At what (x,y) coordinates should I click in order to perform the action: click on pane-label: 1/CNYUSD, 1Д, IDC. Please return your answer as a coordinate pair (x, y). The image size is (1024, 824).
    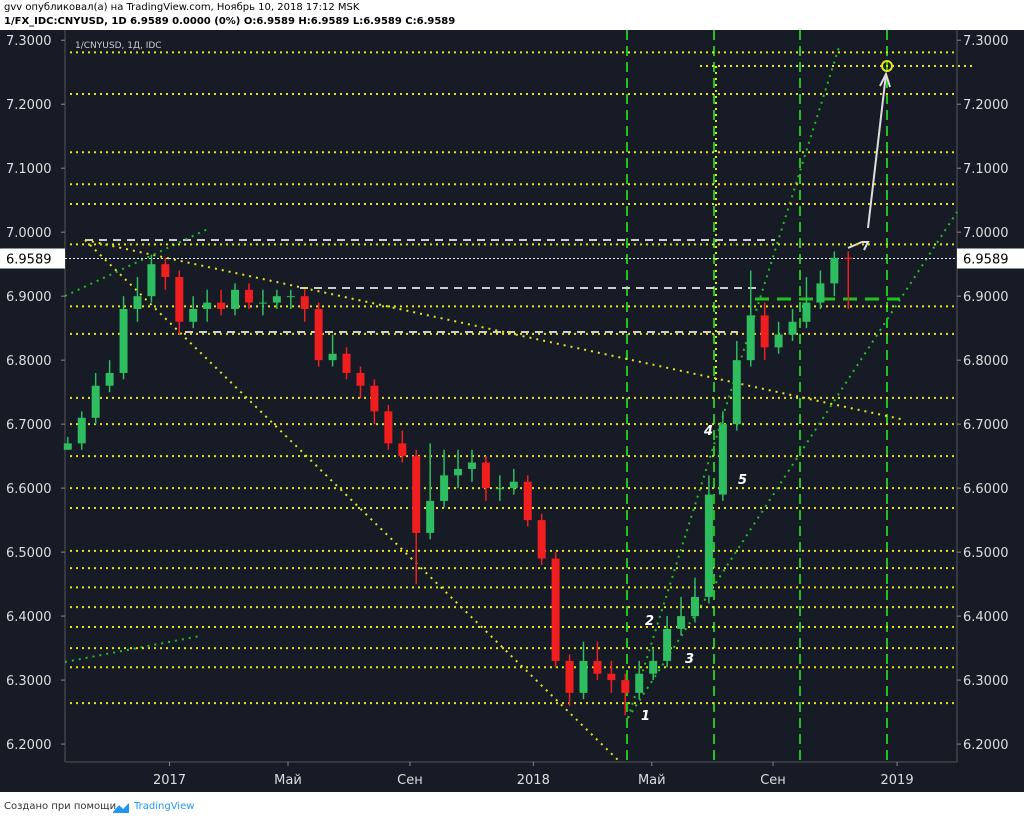
    Looking at the image, I should click on (118, 46).